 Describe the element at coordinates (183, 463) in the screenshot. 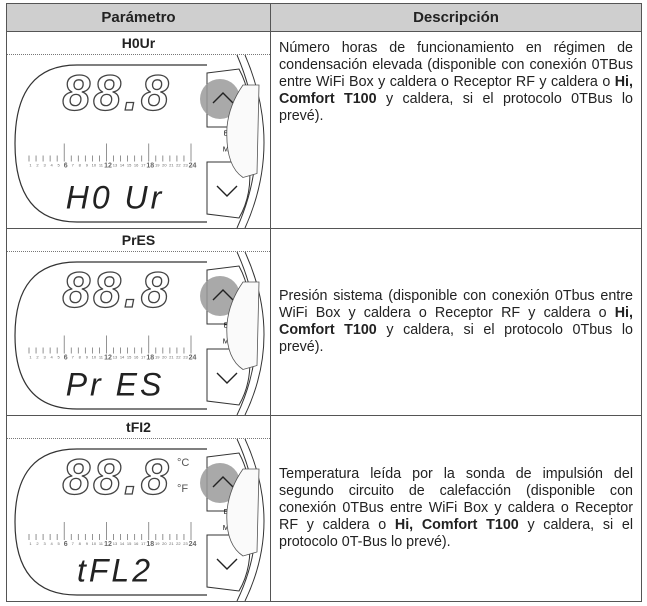

I see `unit-label: °C` at that location.